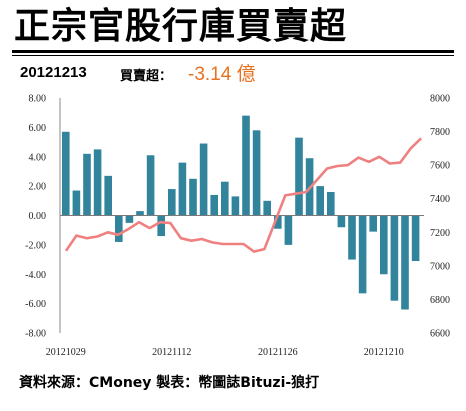 Image resolution: width=466 pixels, height=411 pixels. I want to click on net-buy-sell-value: -3.14 億, so click(222, 74).